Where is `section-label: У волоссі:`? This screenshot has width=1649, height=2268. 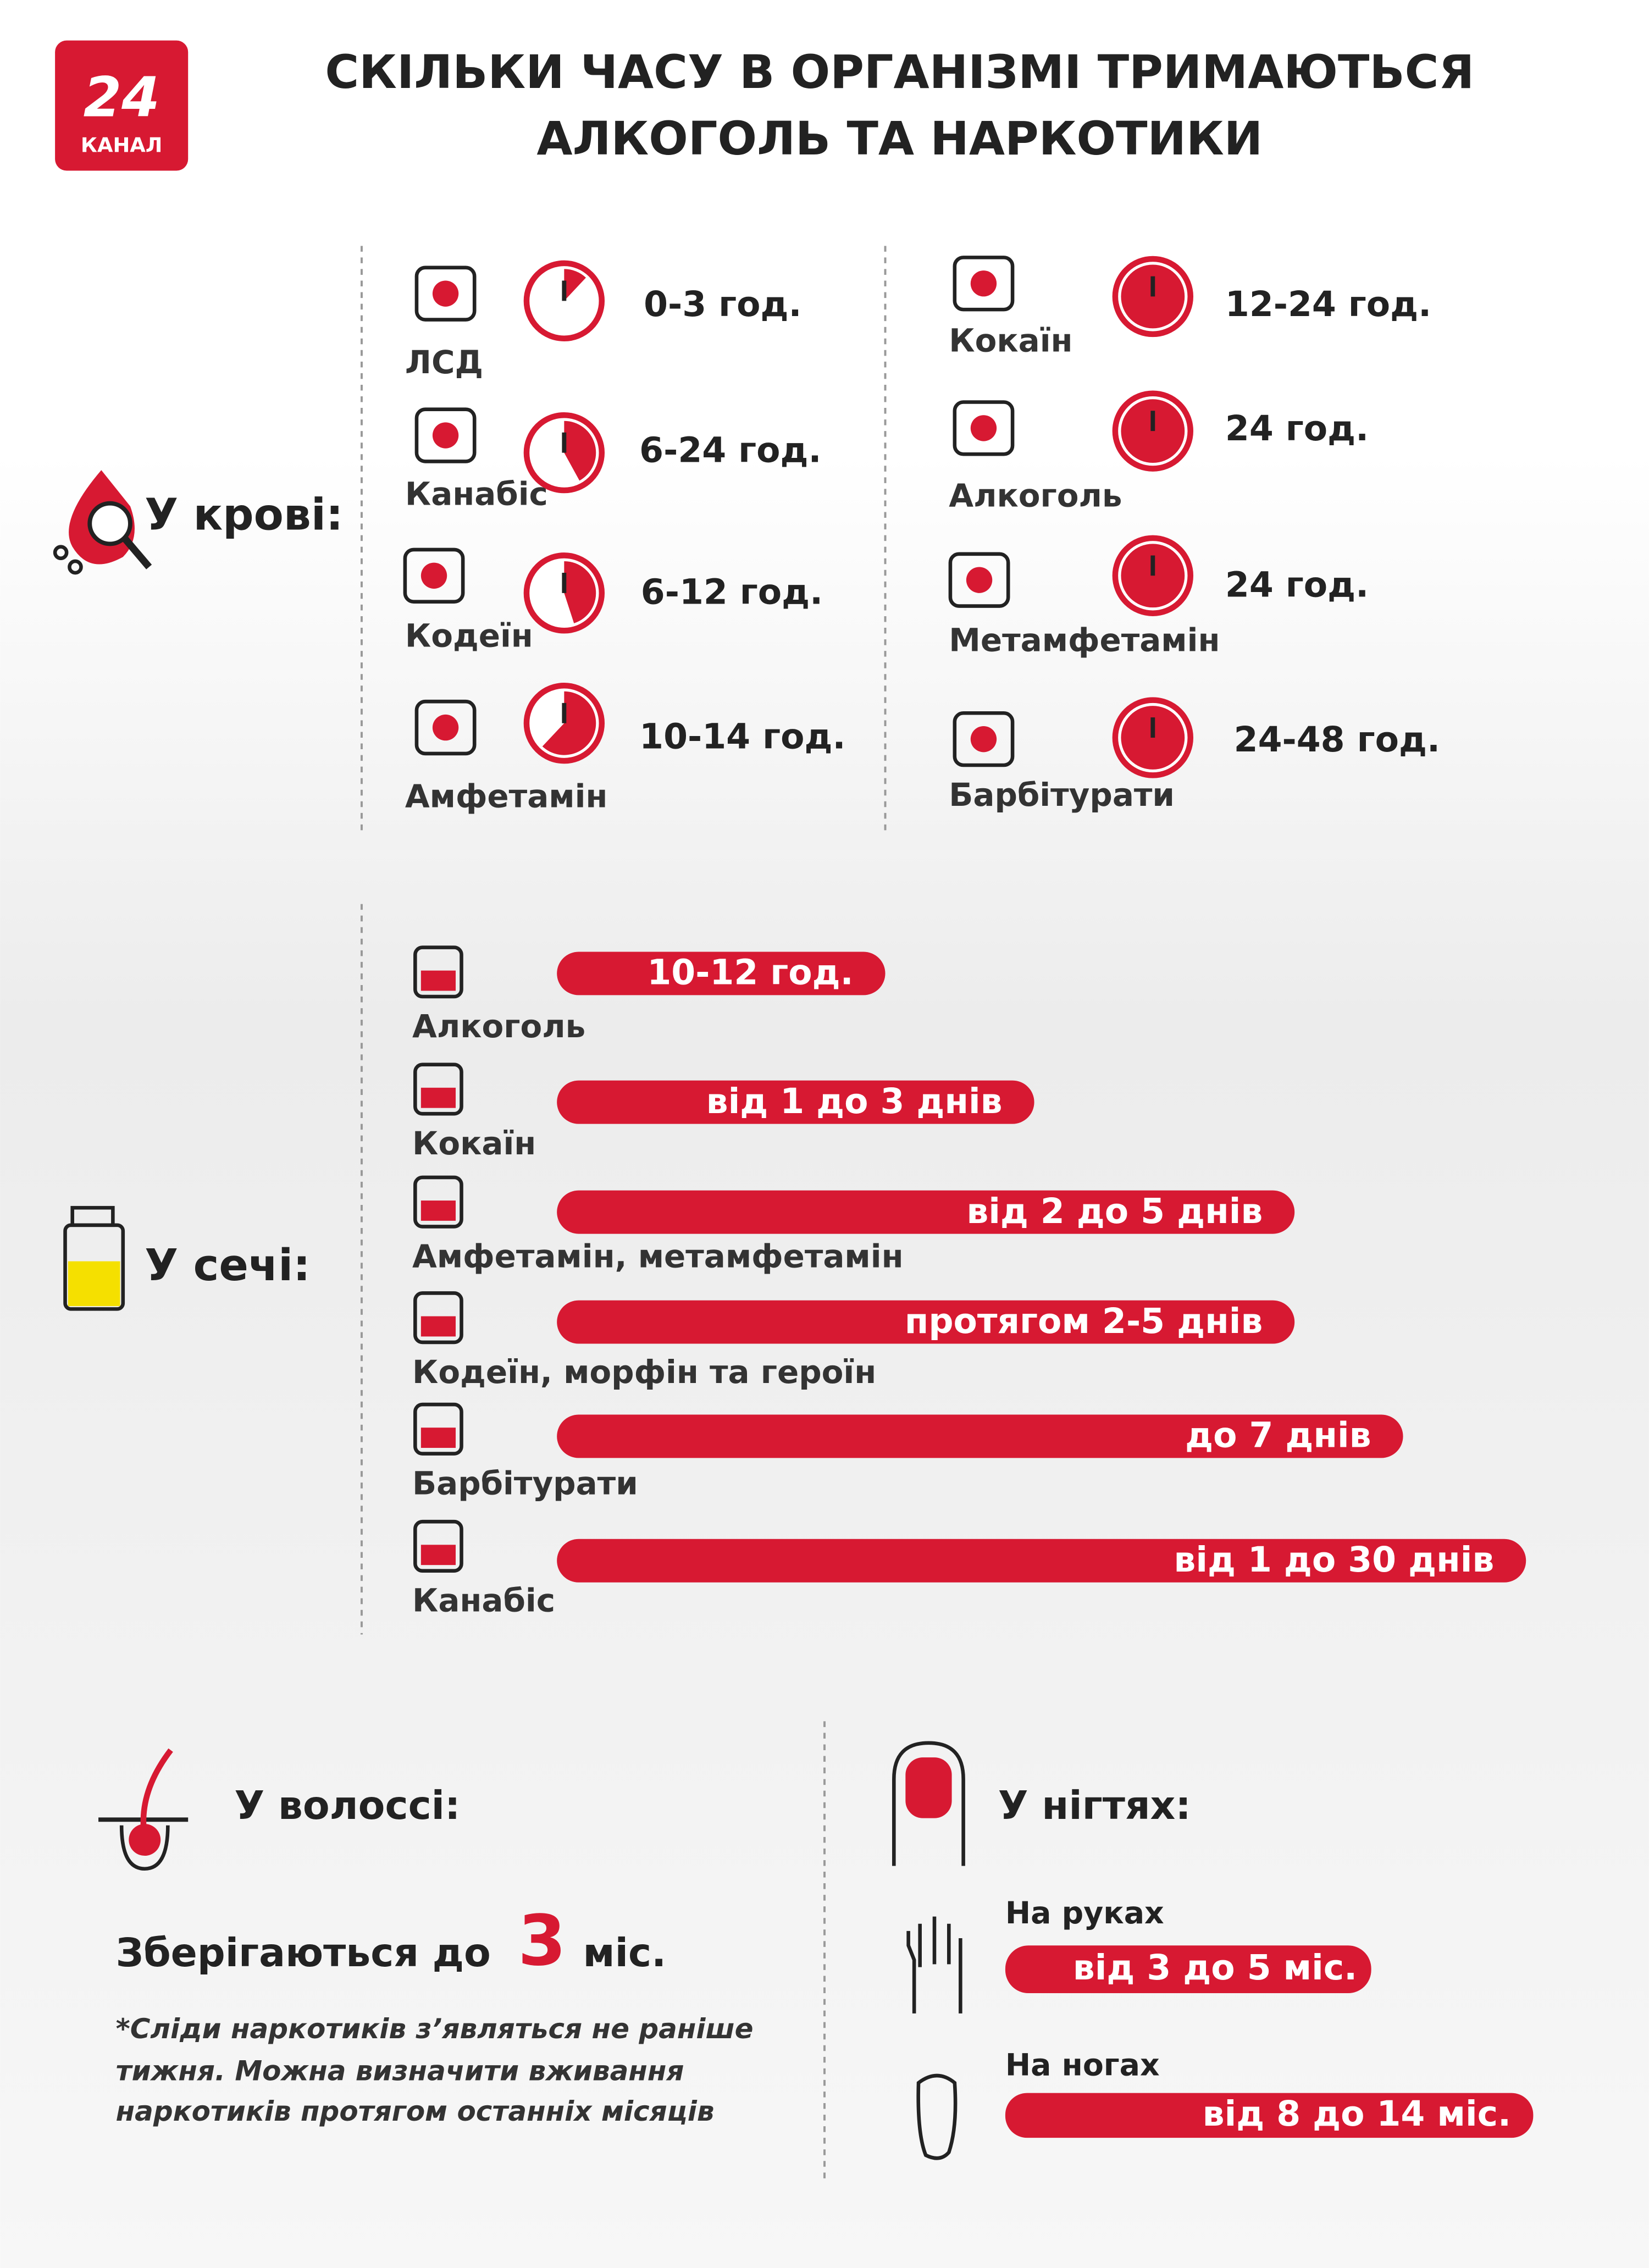 section-label: У волоссі: is located at coordinates (347, 1805).